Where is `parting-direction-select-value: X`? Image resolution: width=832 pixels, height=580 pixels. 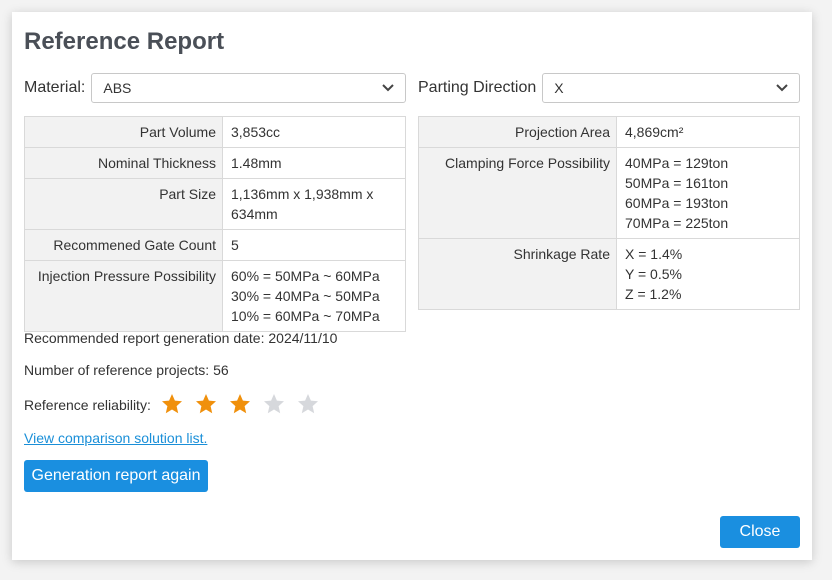 parting-direction-select-value: X is located at coordinates (559, 88).